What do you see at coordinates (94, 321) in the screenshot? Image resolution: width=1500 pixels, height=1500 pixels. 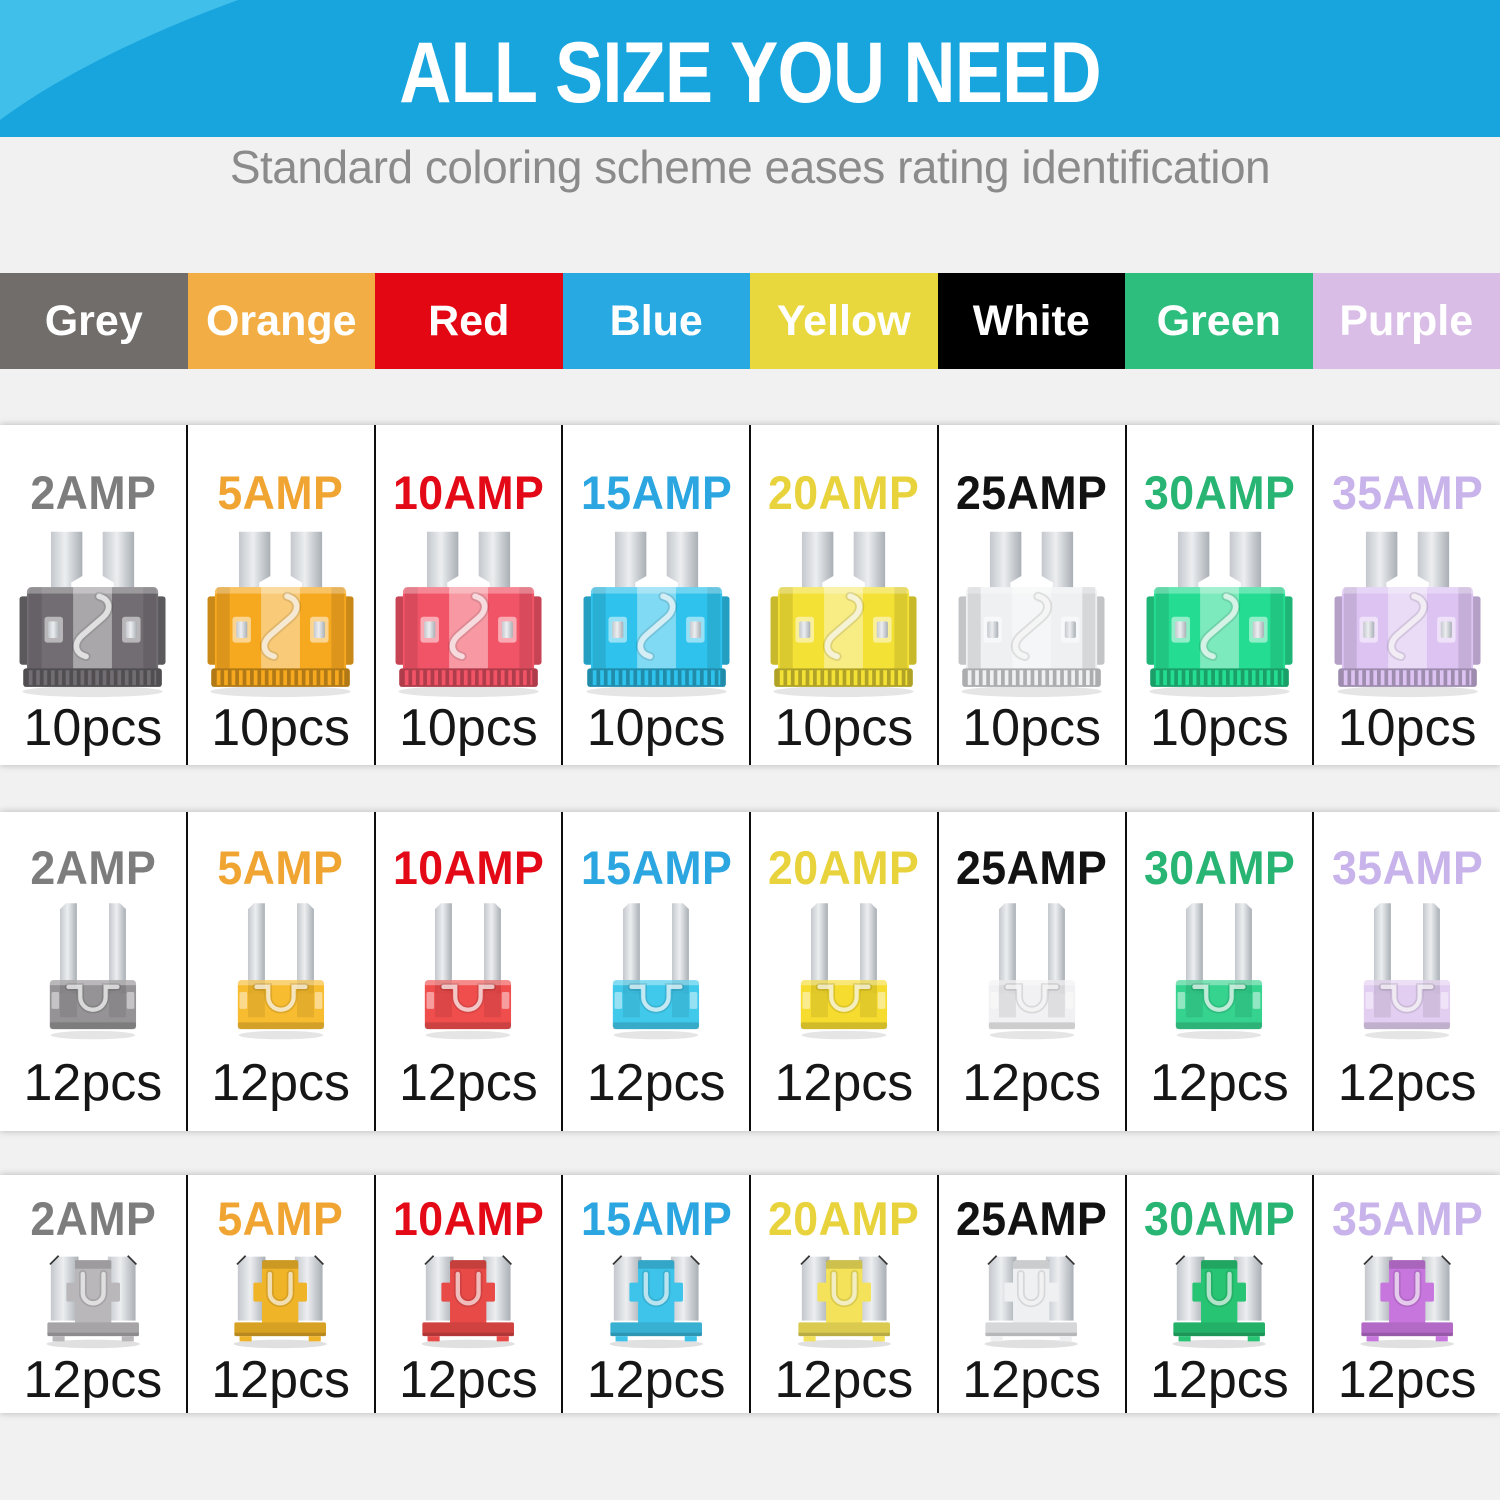 I see `legend-item-grey: Grey` at bounding box center [94, 321].